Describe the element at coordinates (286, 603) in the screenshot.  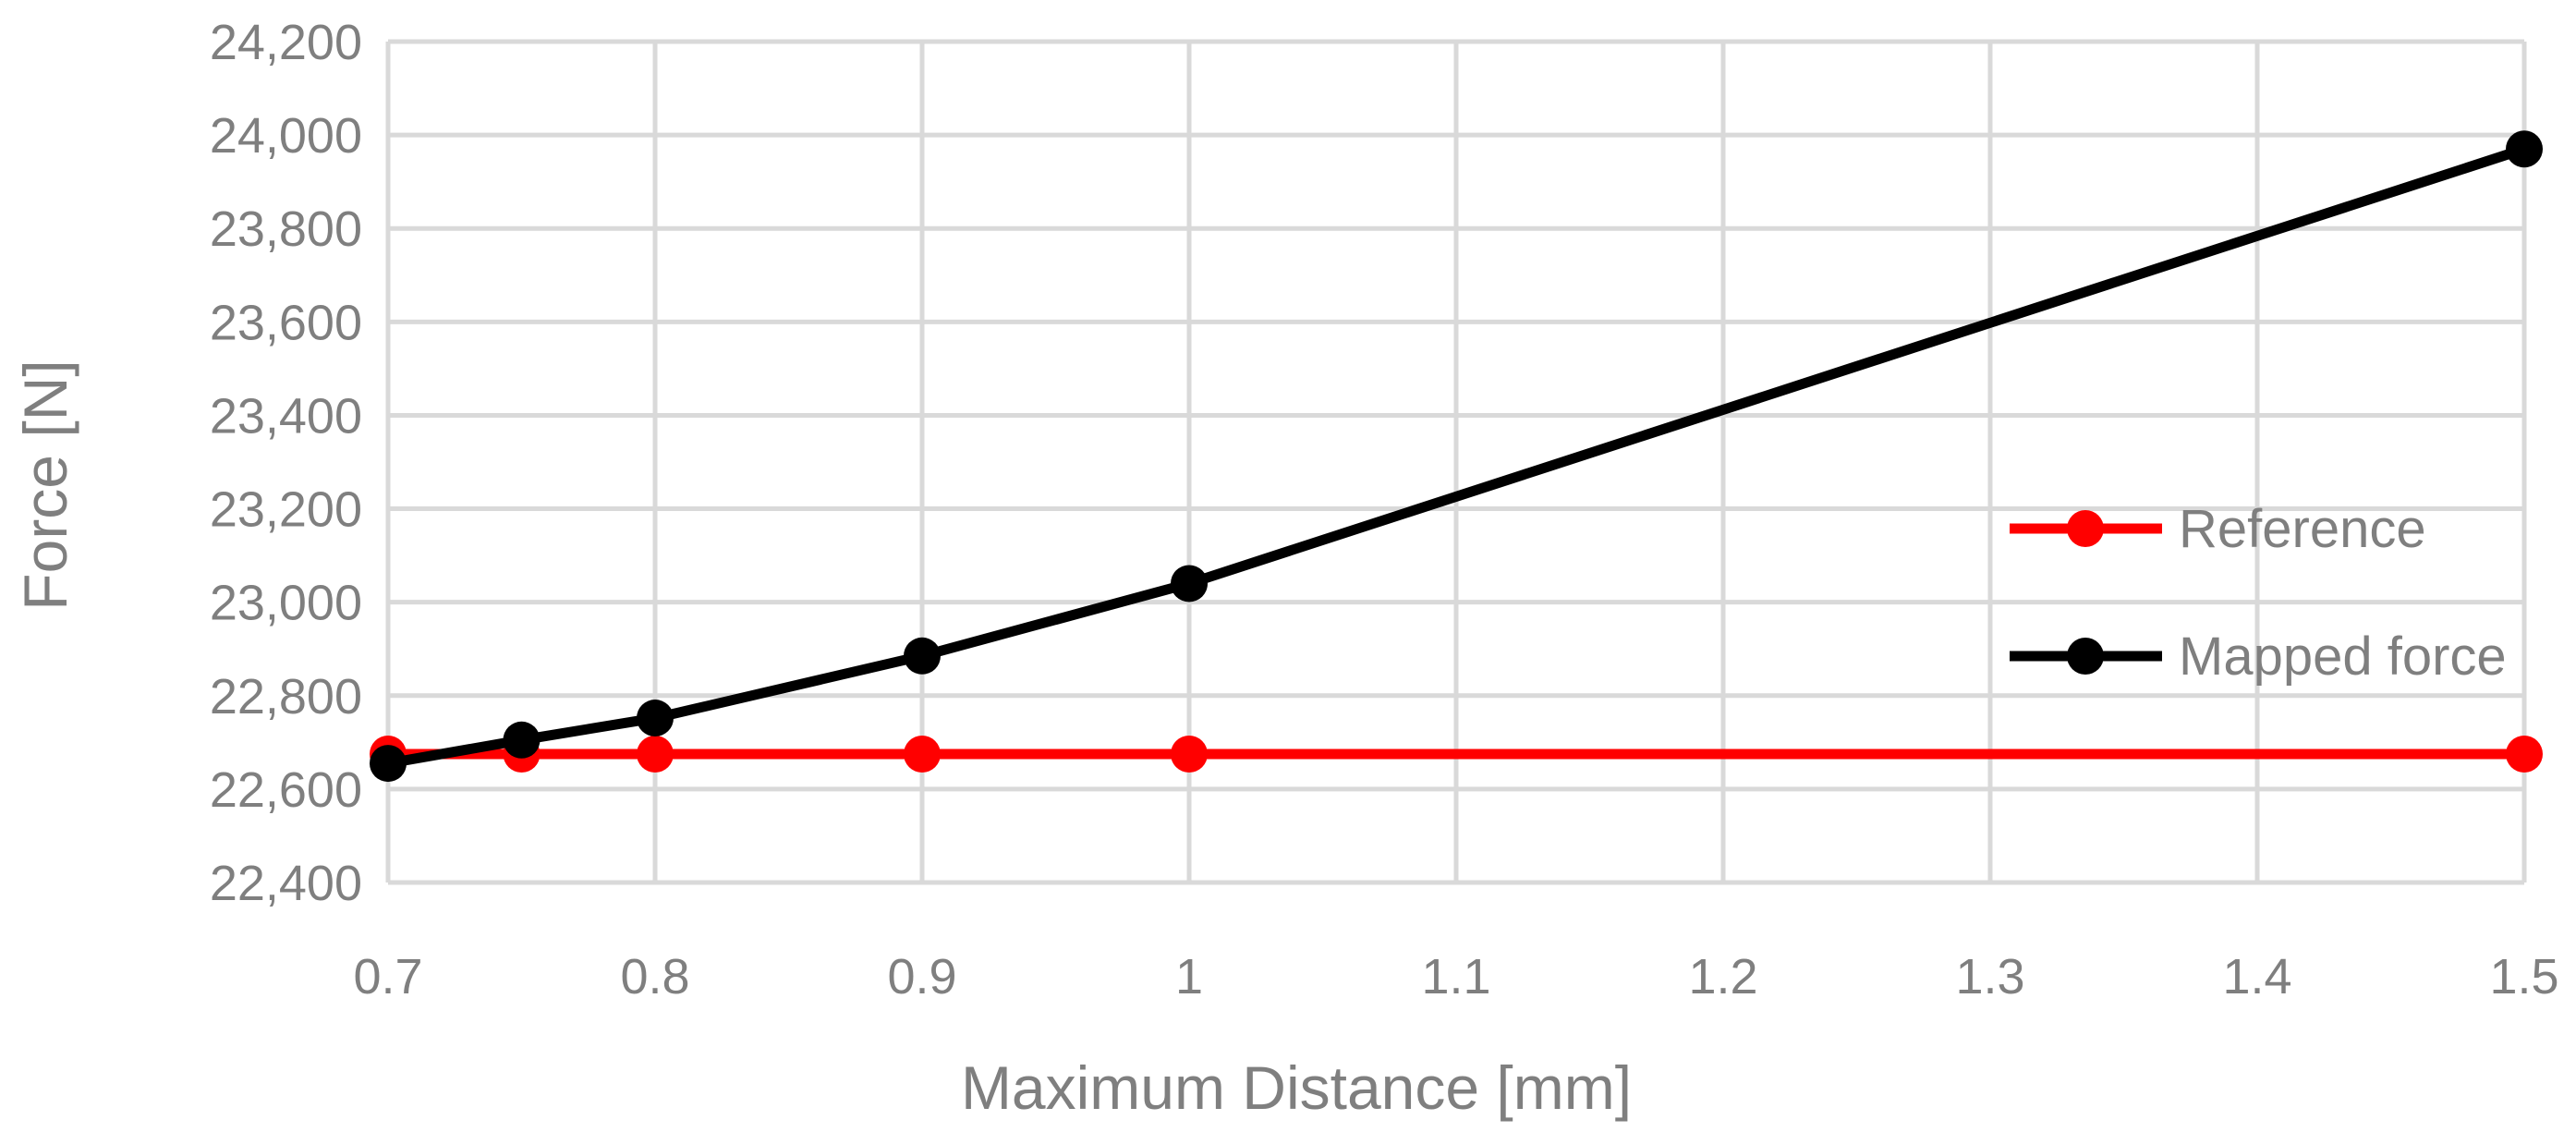
I see `y-tick-label: 23,000` at that location.